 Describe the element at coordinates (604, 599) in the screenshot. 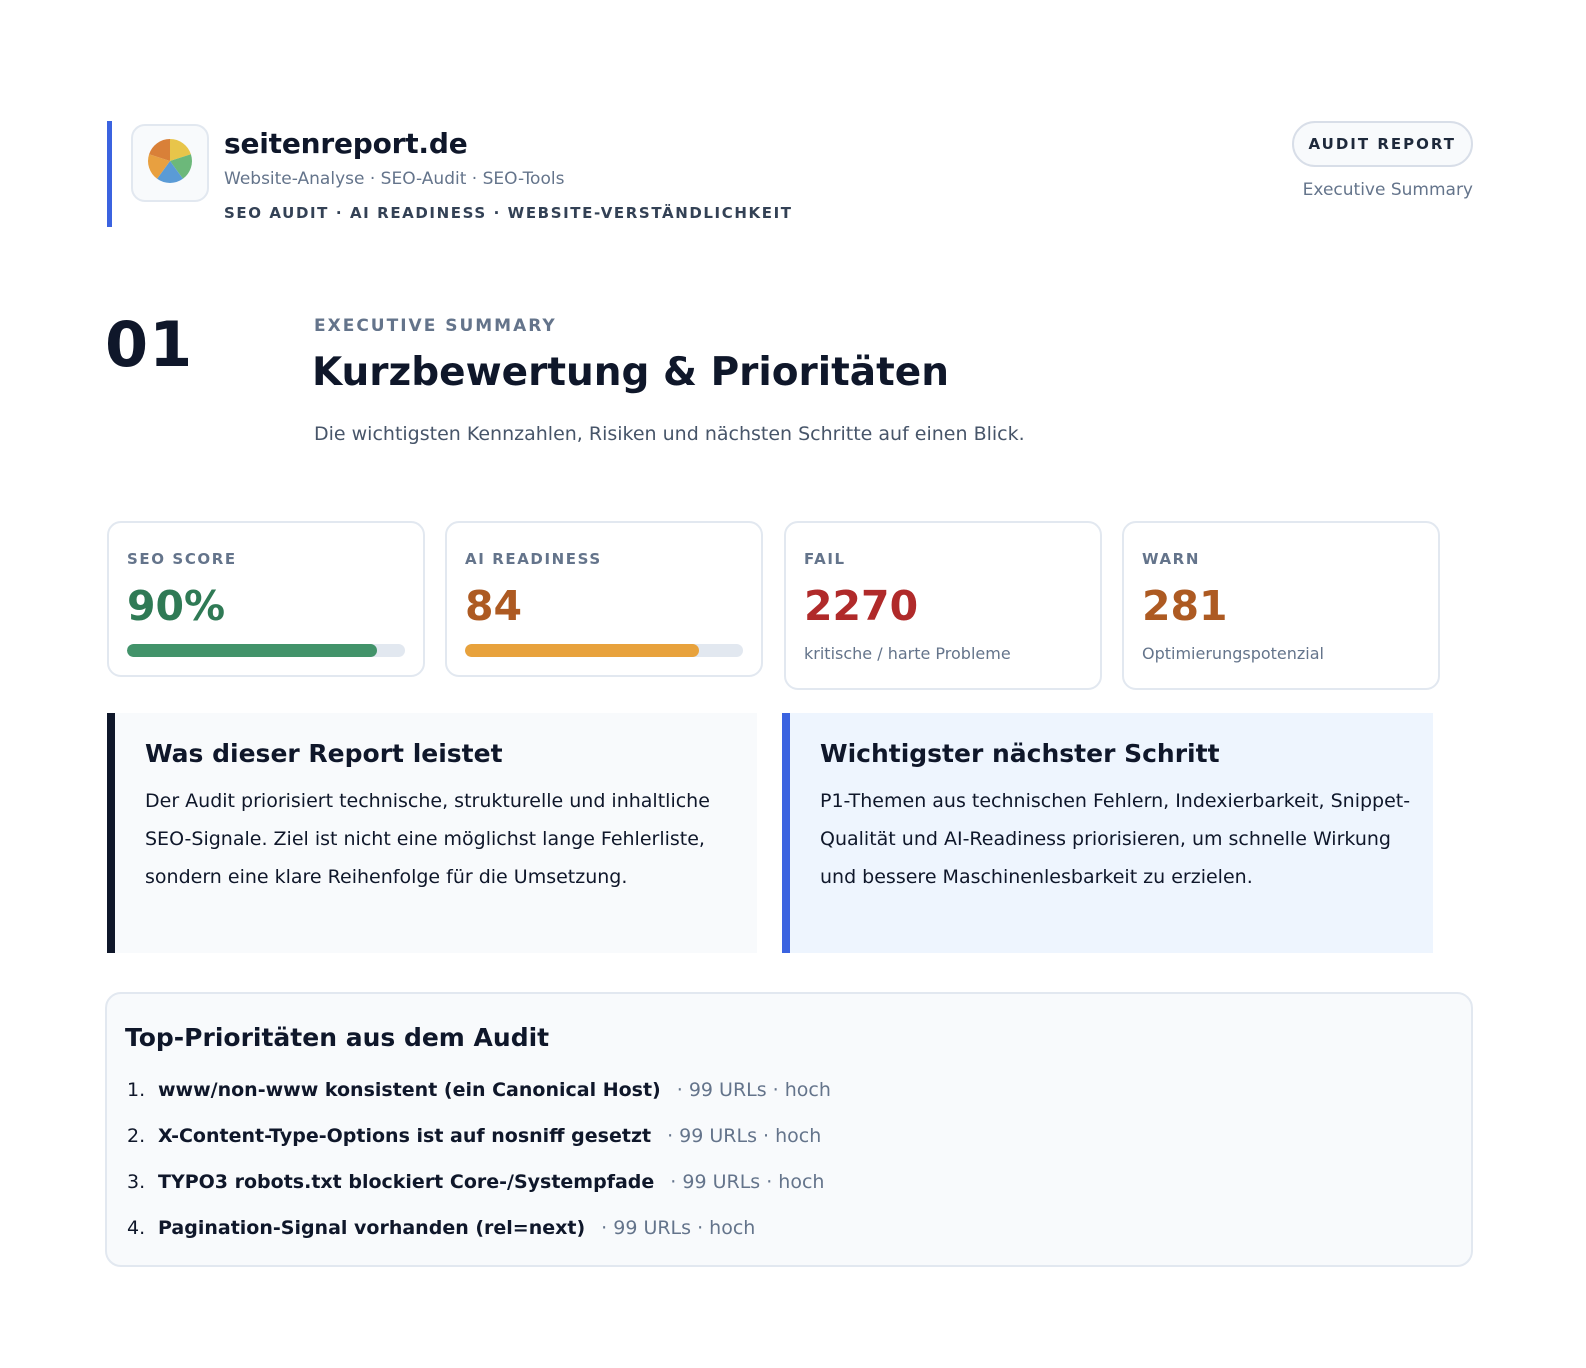

I see `kpi-card-ai-readiness: AI READINESS 84` at that location.